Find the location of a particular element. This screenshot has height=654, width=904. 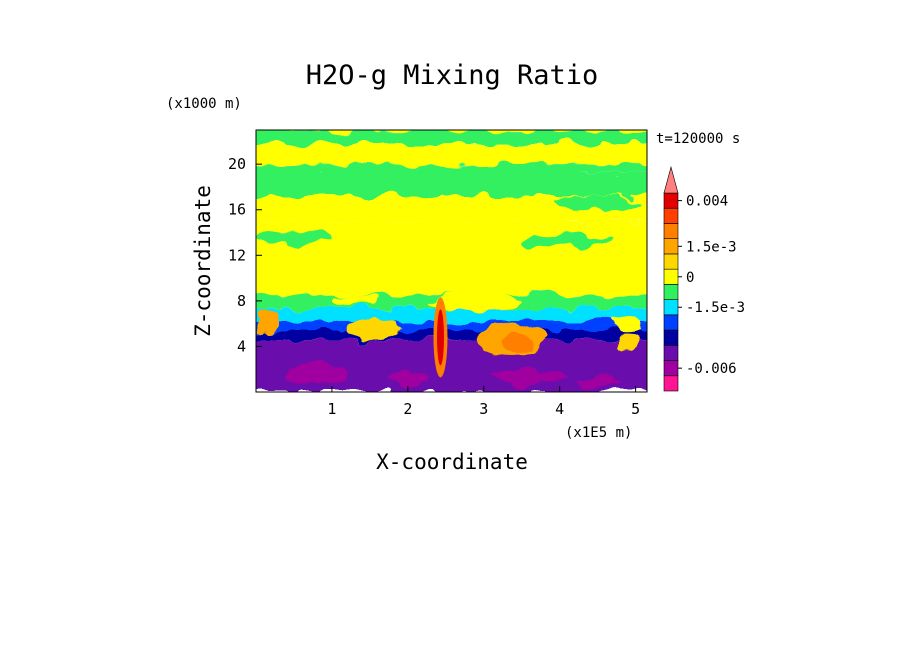

colorbar-label: 0.004 is located at coordinates (707, 202).